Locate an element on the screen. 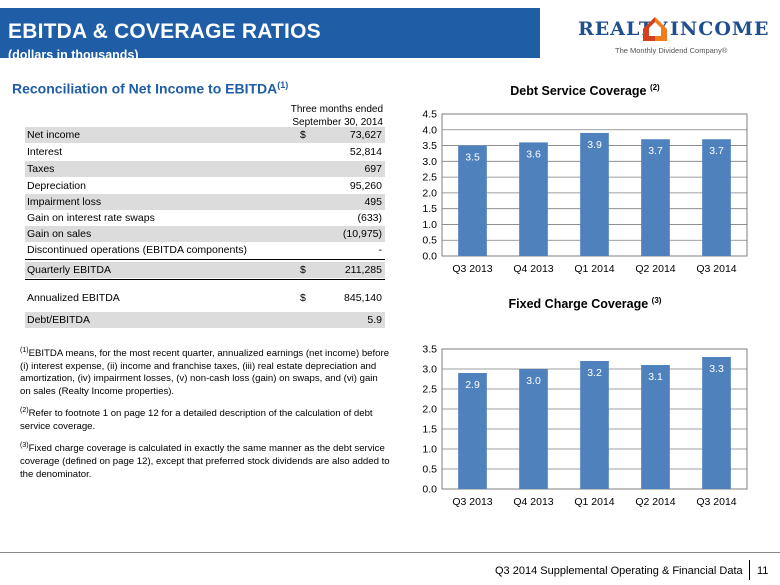 This screenshot has height=585, width=780. y-tick-label: 4.0 is located at coordinates (429, 130).